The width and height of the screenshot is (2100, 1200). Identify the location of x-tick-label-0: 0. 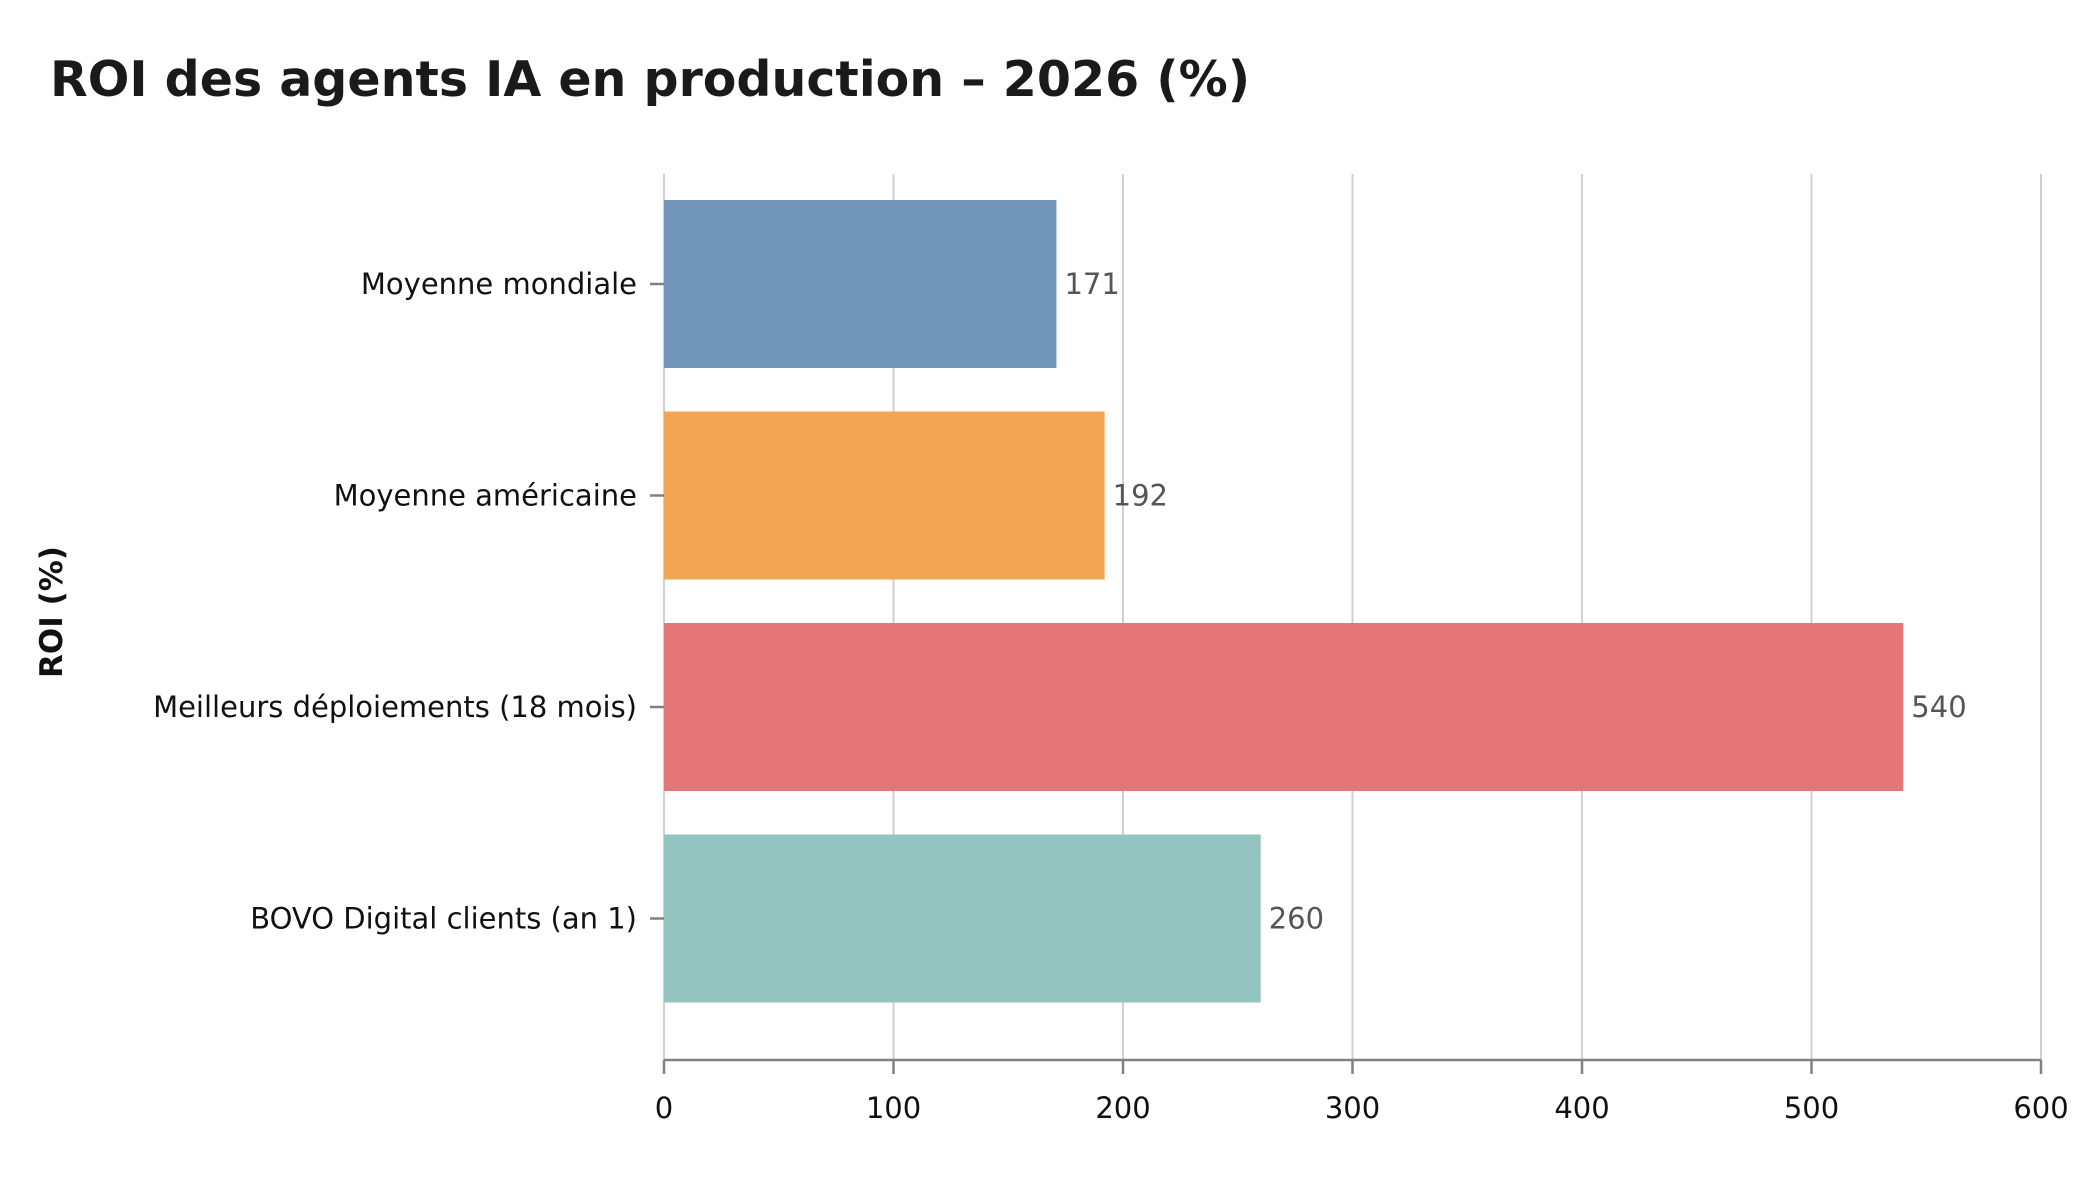
(664, 1108).